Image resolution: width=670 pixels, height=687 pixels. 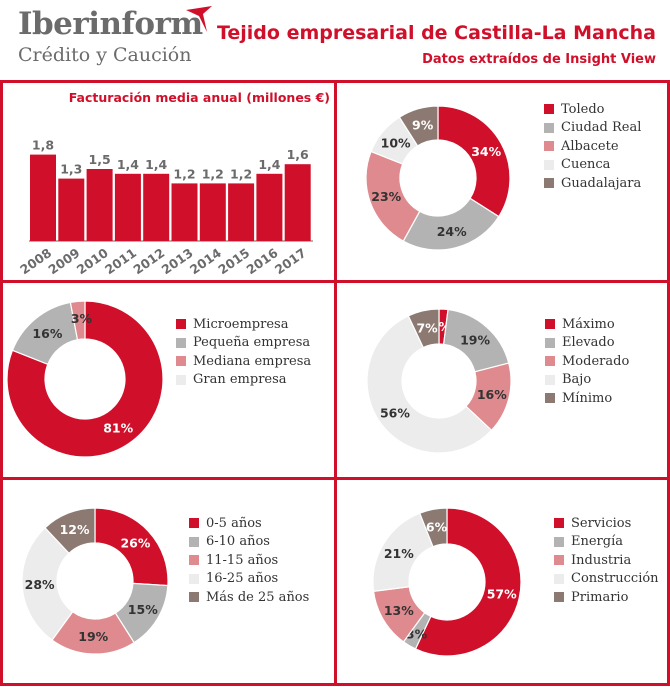 I want to click on bar-category-label: 2012, so click(x=148, y=261).